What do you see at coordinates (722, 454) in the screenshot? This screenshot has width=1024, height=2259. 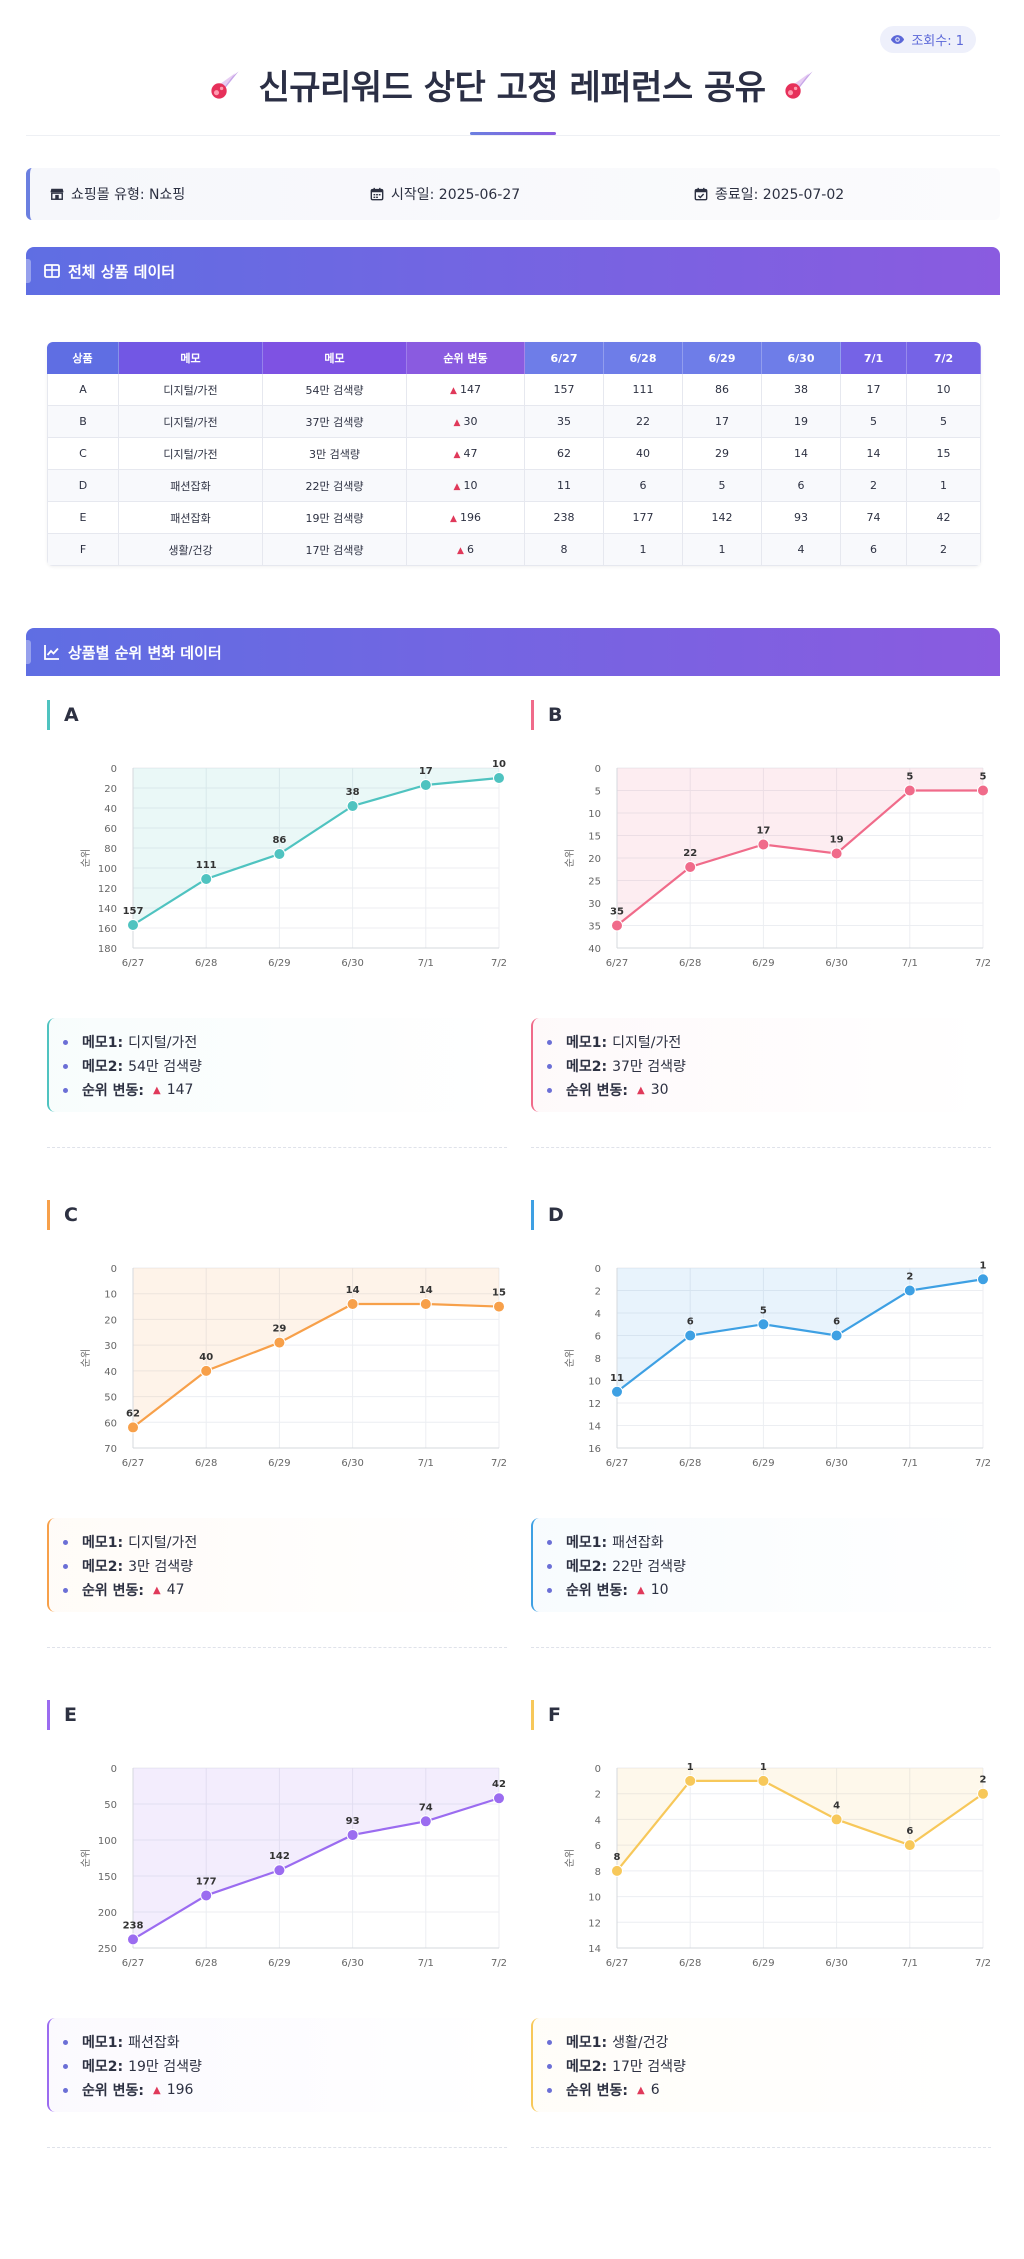 I see `table-cell: 29` at bounding box center [722, 454].